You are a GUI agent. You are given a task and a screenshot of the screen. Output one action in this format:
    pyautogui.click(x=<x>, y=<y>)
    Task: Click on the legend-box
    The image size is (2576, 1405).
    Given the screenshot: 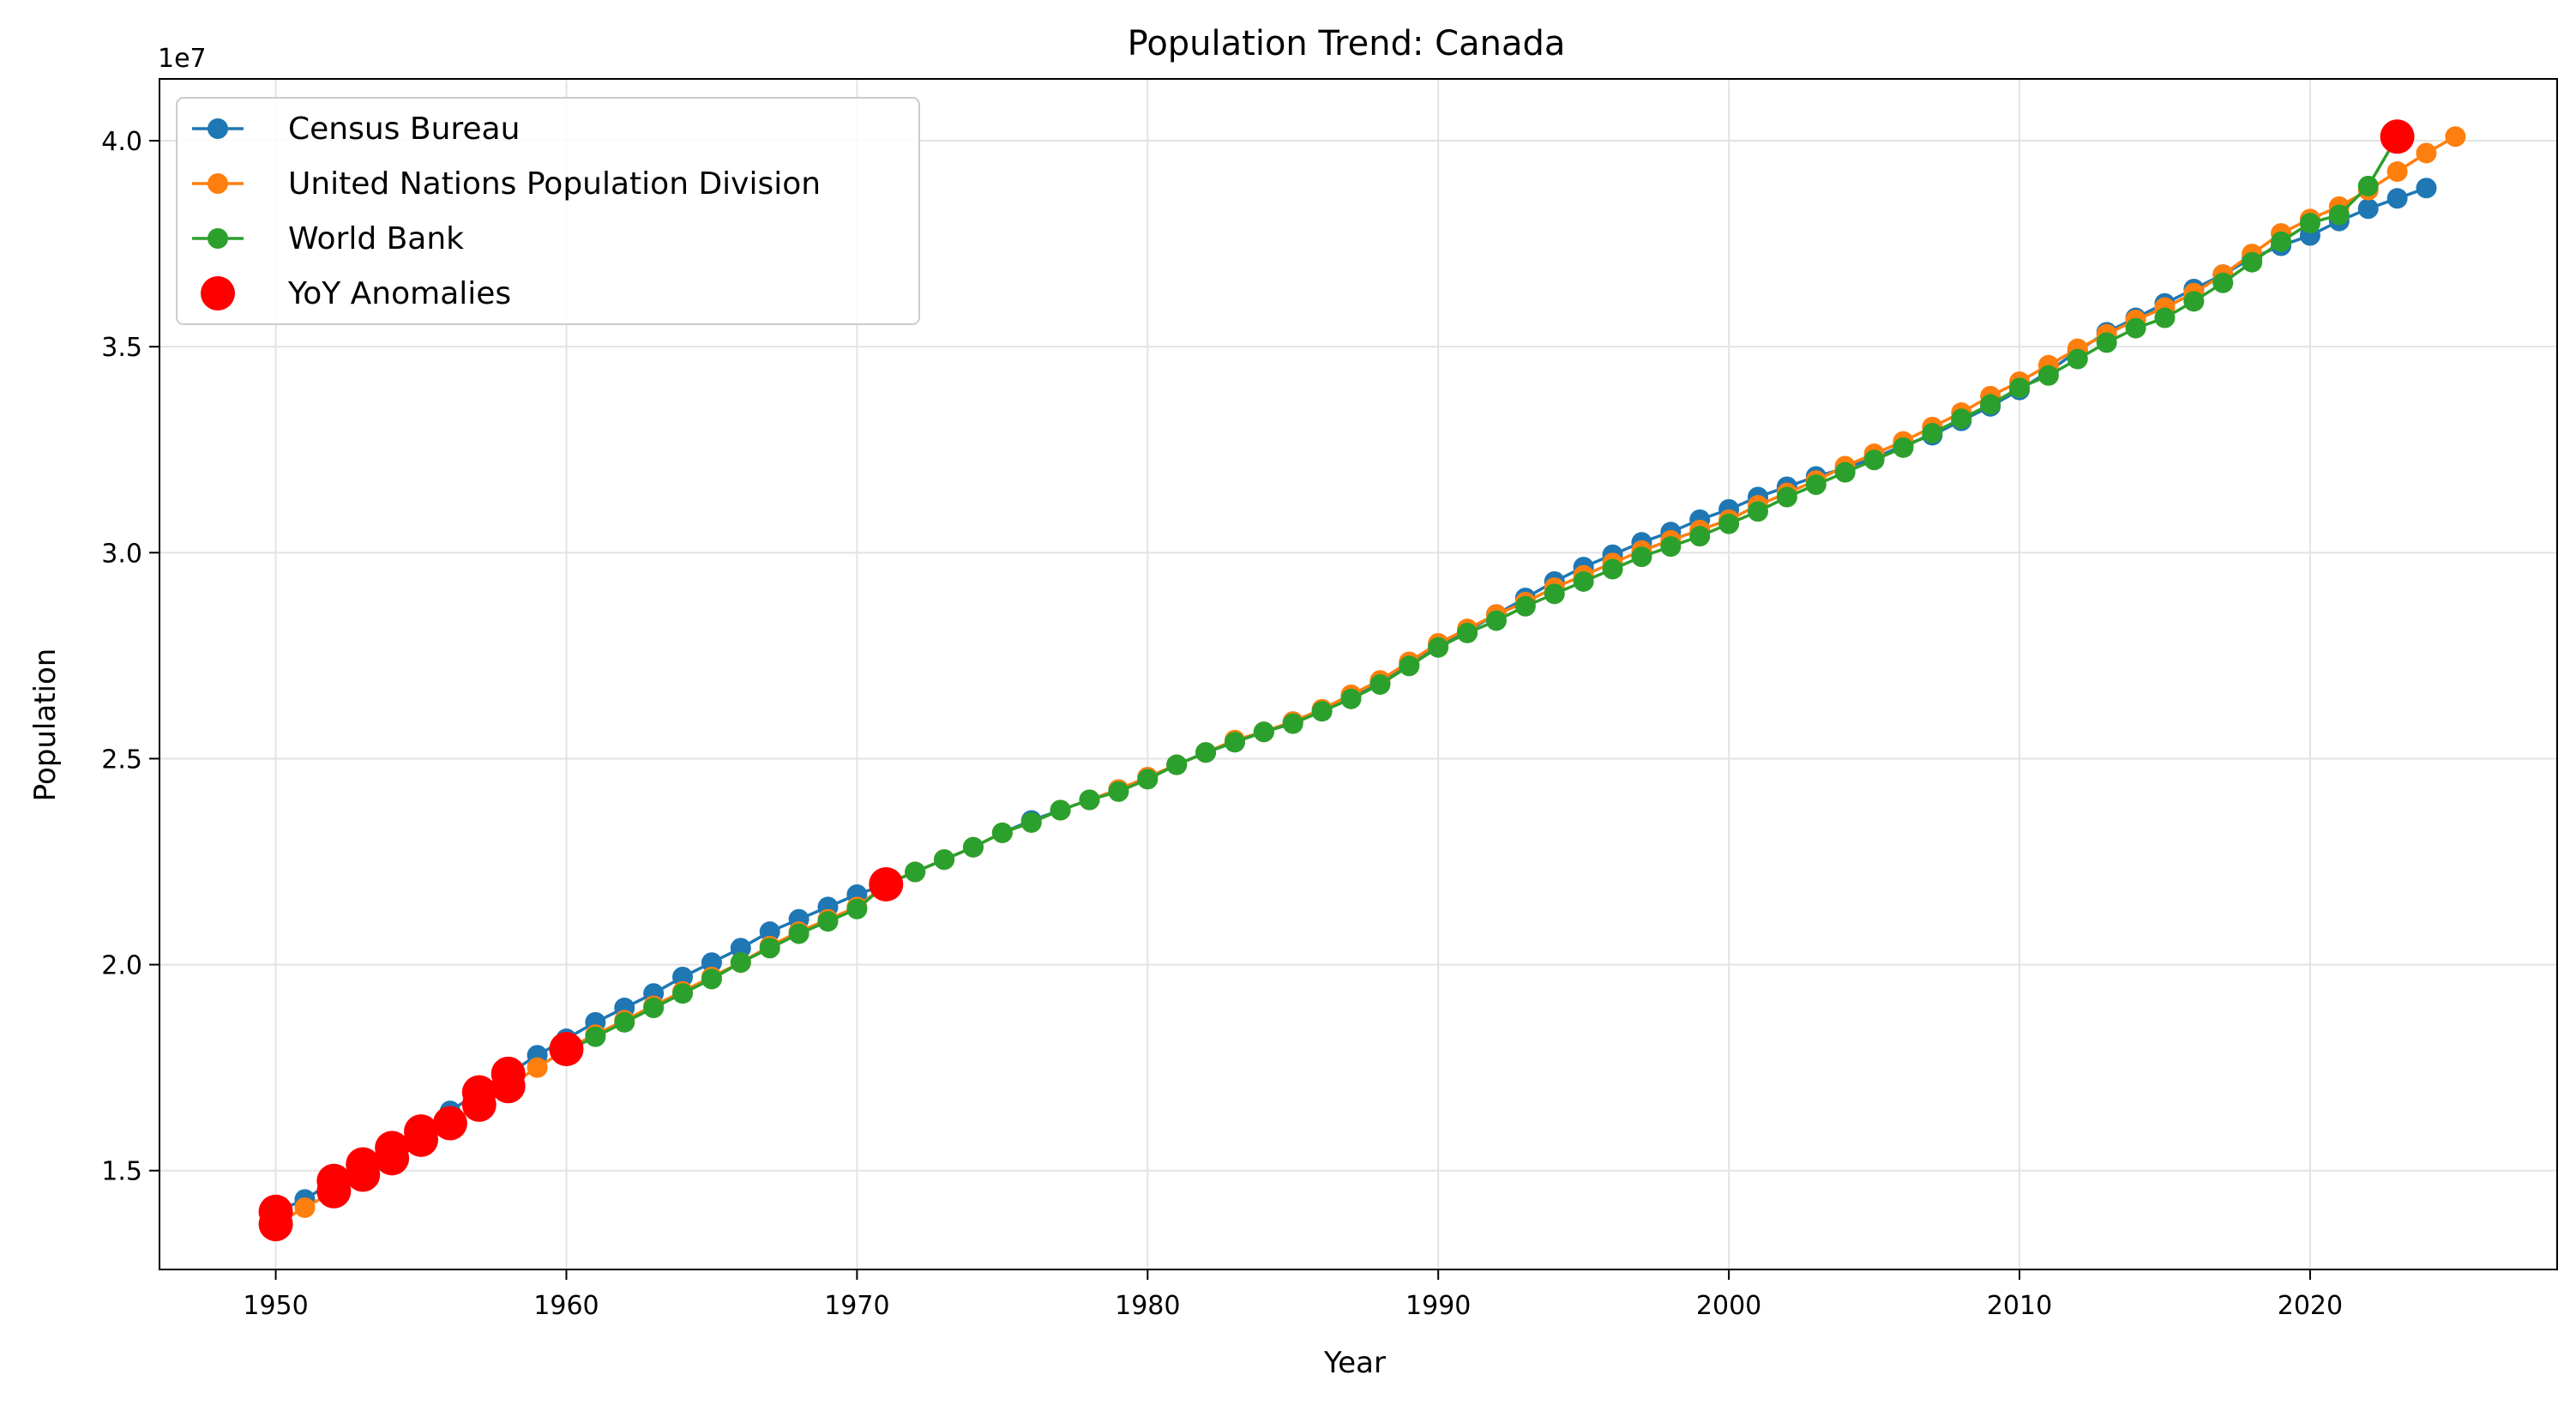 What is the action you would take?
    pyautogui.click(x=548, y=211)
    